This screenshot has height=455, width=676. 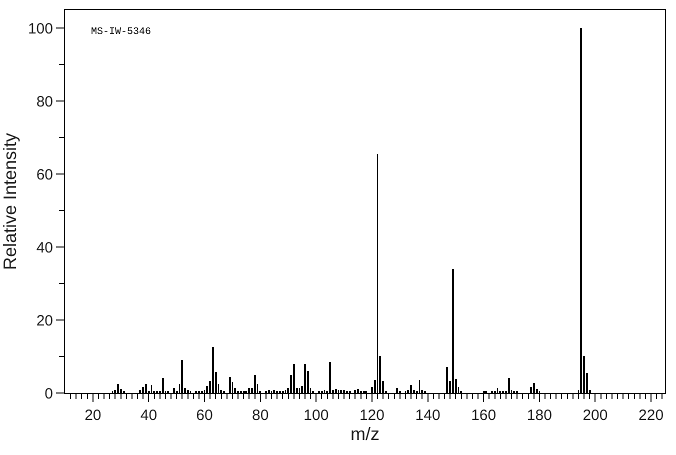 What do you see at coordinates (371, 415) in the screenshot?
I see `x-tick-label: 120` at bounding box center [371, 415].